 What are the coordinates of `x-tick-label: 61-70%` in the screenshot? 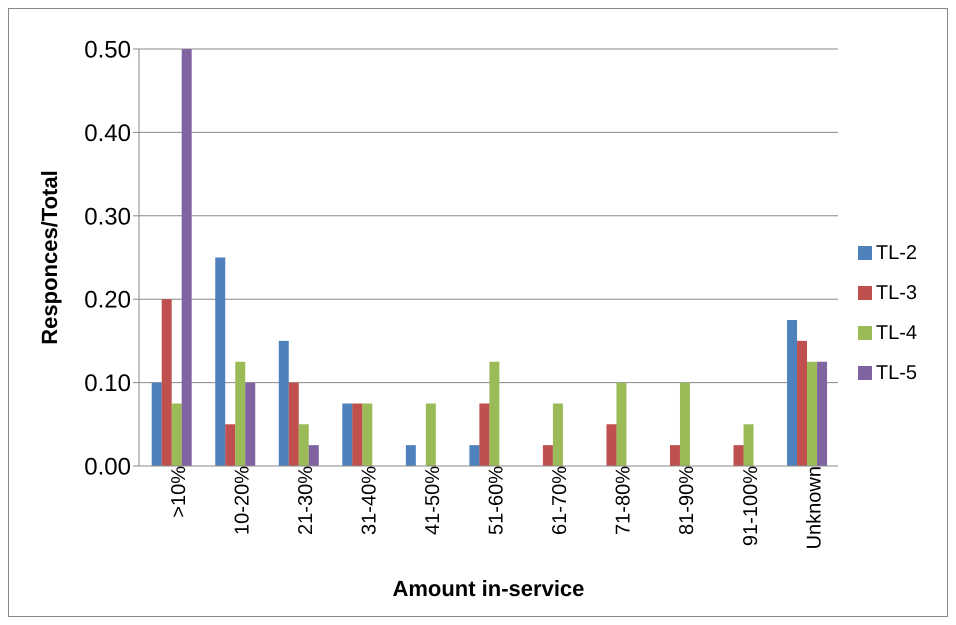 It's located at (560, 500).